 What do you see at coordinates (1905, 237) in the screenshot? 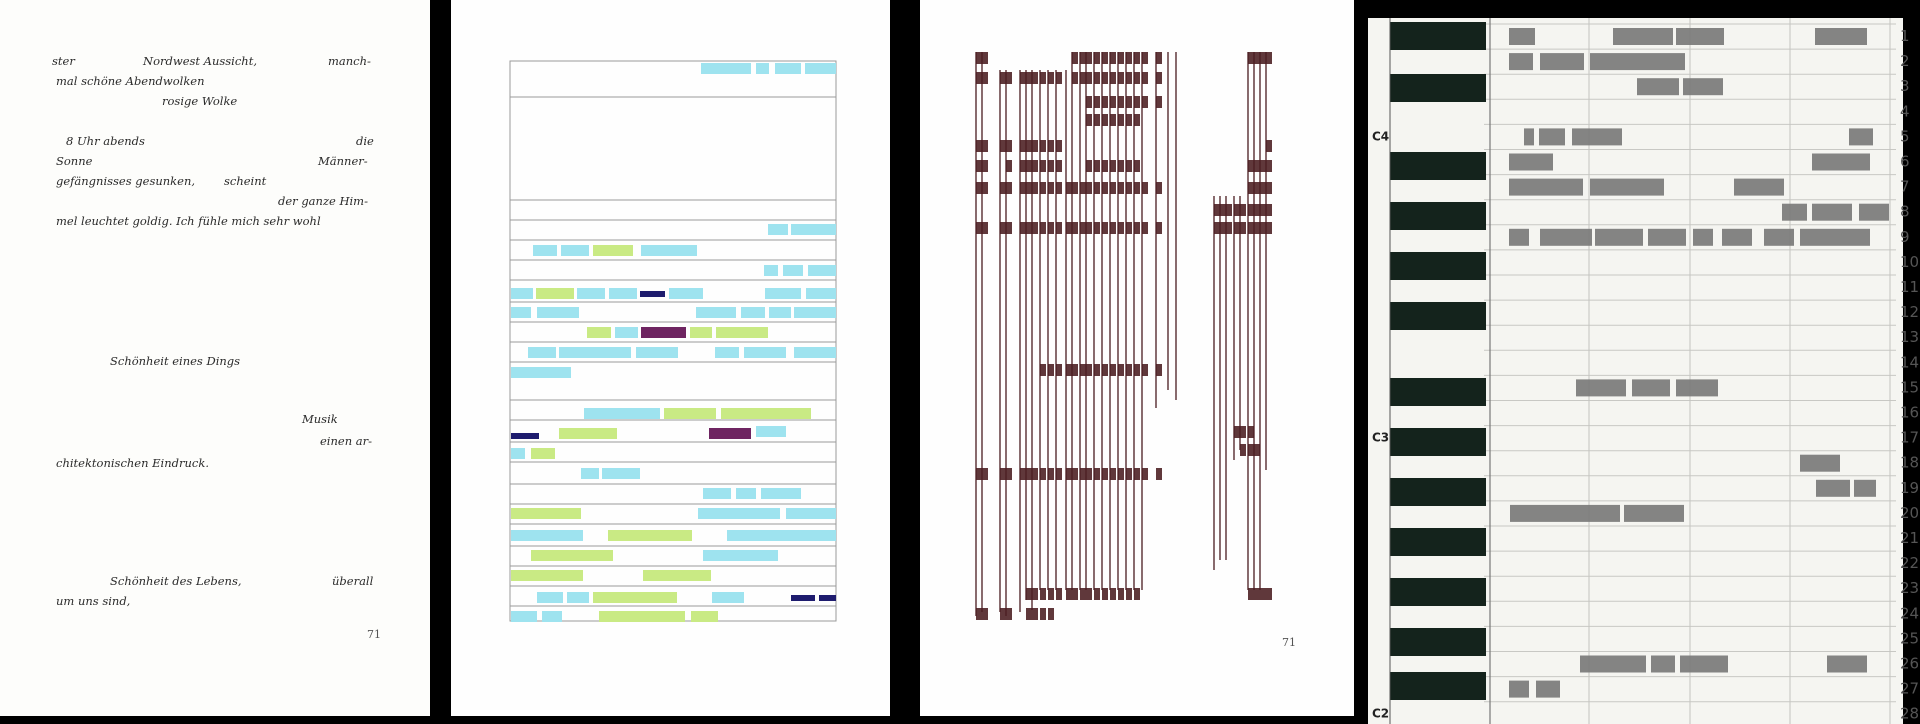
I see `row-number: 9` at bounding box center [1905, 237].